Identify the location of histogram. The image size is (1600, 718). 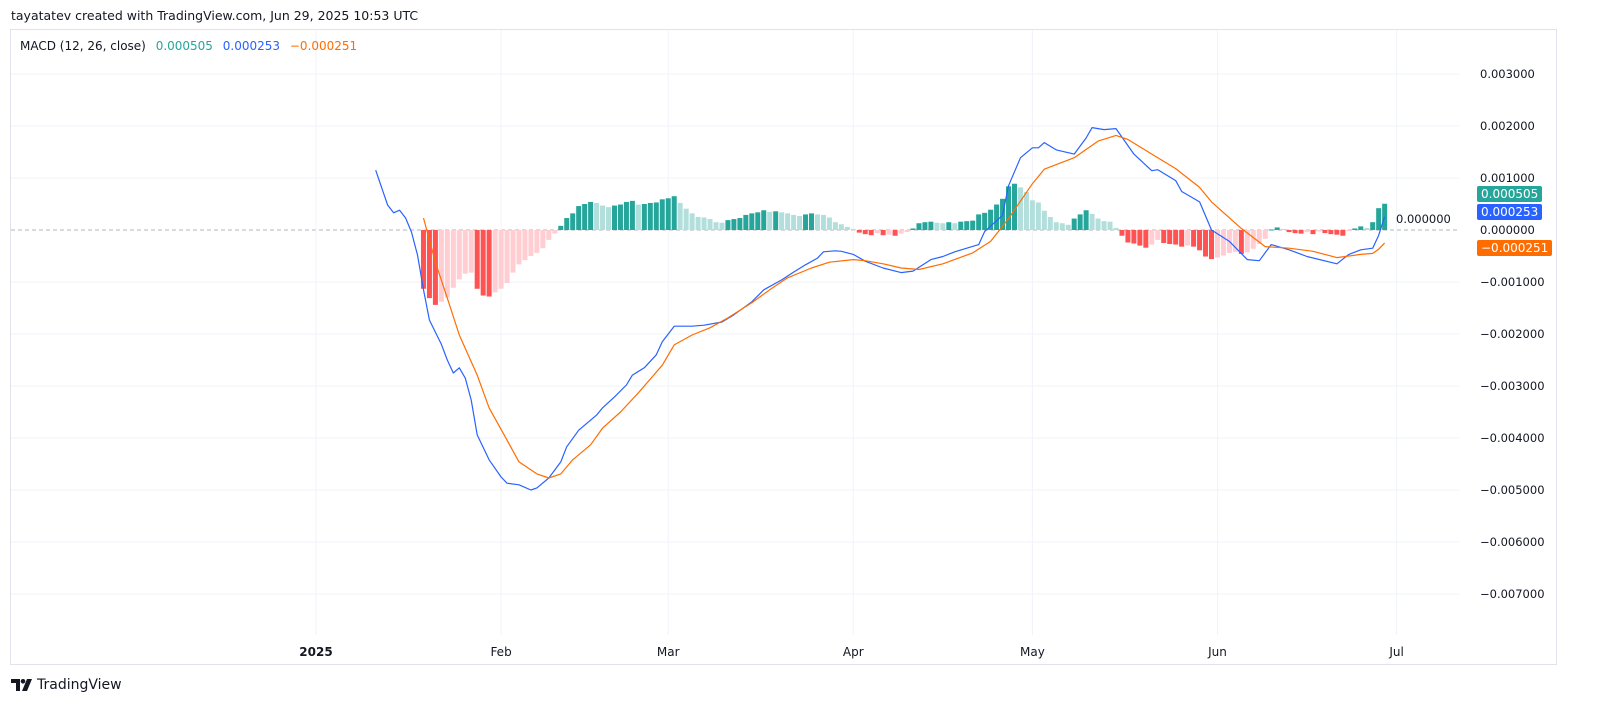
(904, 244).